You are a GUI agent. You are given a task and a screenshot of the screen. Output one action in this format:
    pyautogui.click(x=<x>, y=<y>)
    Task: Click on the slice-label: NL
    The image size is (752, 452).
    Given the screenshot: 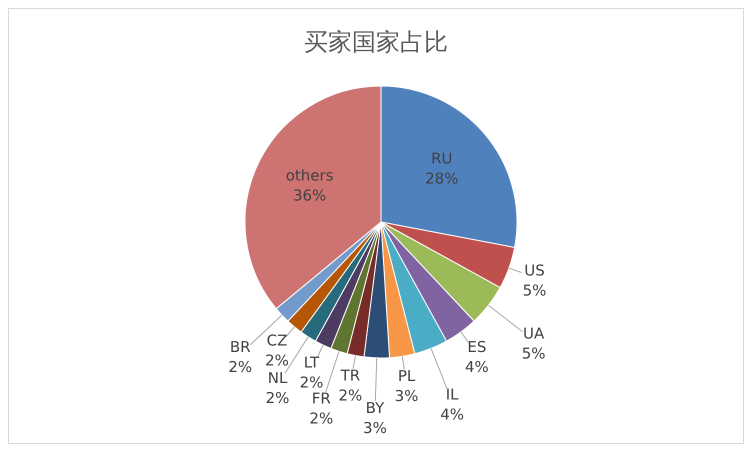 What is the action you would take?
    pyautogui.click(x=278, y=378)
    